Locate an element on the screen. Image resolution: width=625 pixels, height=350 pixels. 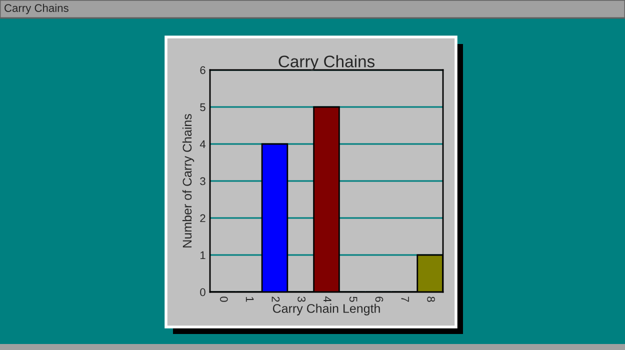
y-tick-label: 3 is located at coordinates (203, 181).